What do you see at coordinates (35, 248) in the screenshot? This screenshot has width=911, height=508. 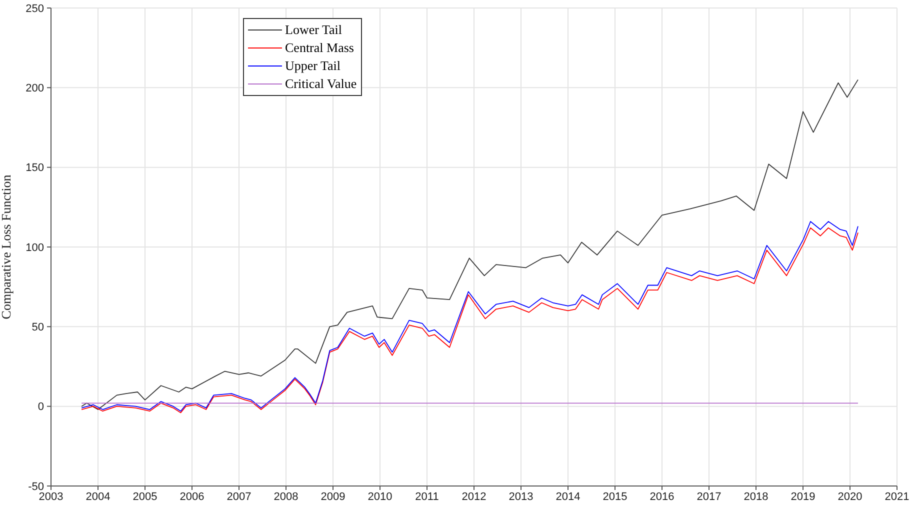 I see `y-tick-label: 100` at bounding box center [35, 248].